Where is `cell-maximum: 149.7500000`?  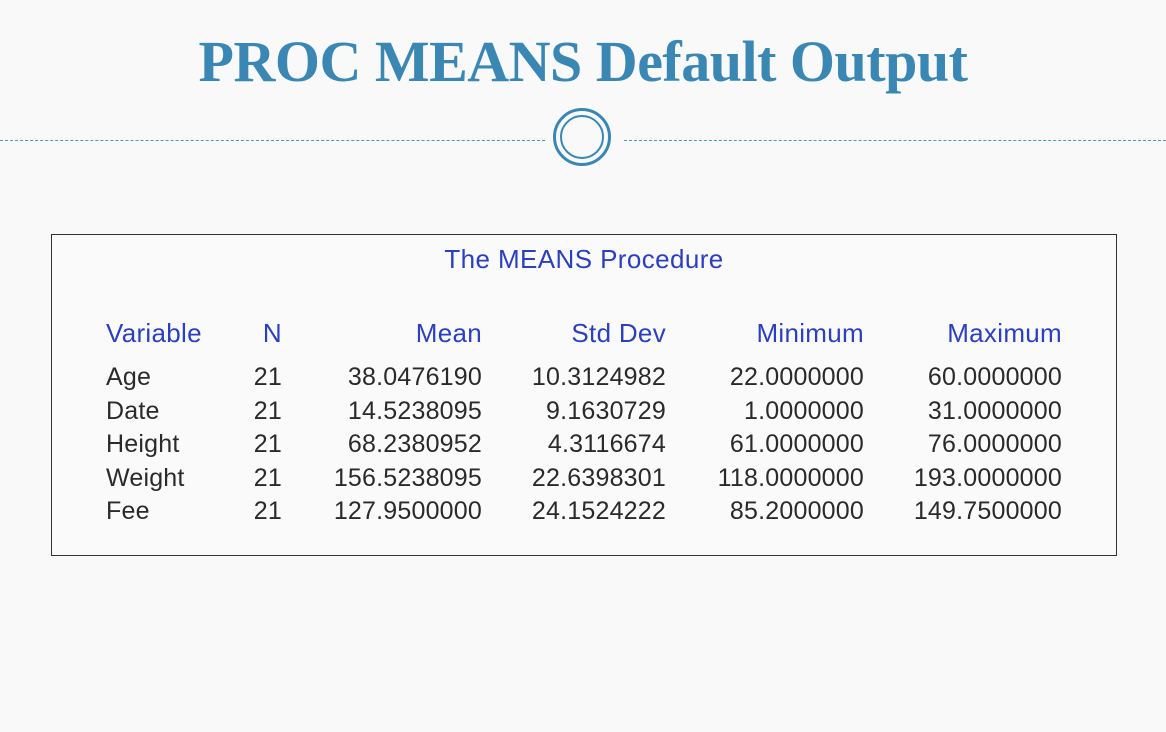 cell-maximum: 149.7500000 is located at coordinates (987, 511).